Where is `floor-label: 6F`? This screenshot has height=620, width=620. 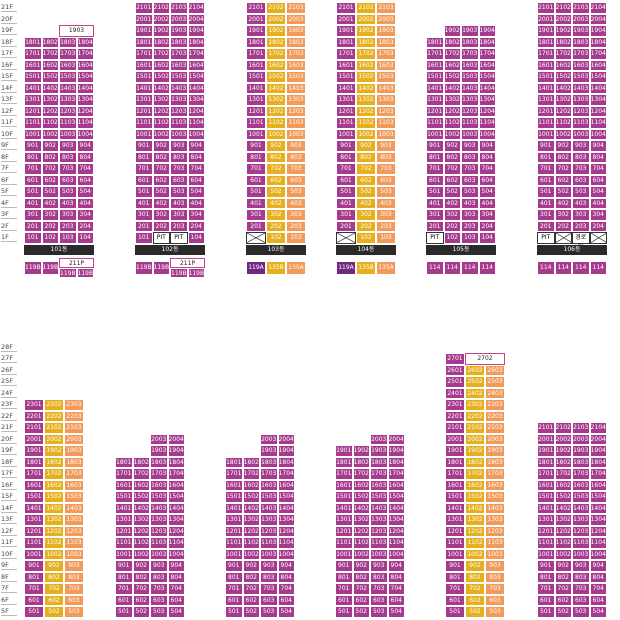 floor-label: 6F is located at coordinates (9, 600).